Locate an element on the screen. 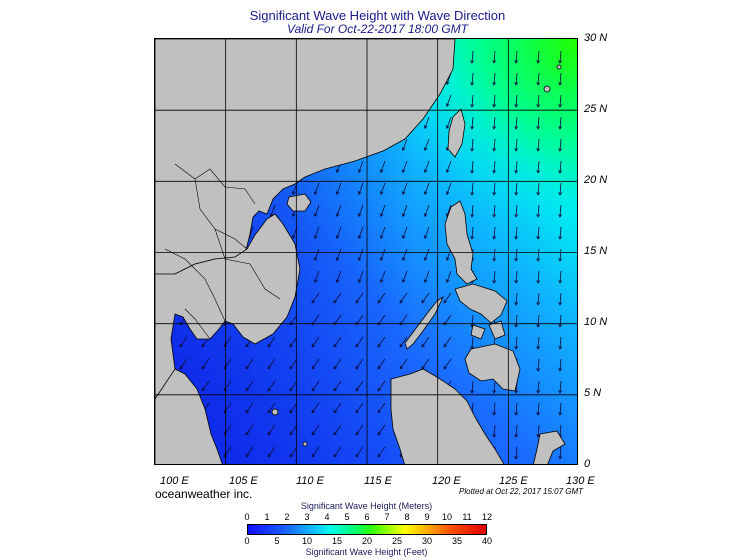  colorbar-feet-tick: 10 is located at coordinates (307, 541).